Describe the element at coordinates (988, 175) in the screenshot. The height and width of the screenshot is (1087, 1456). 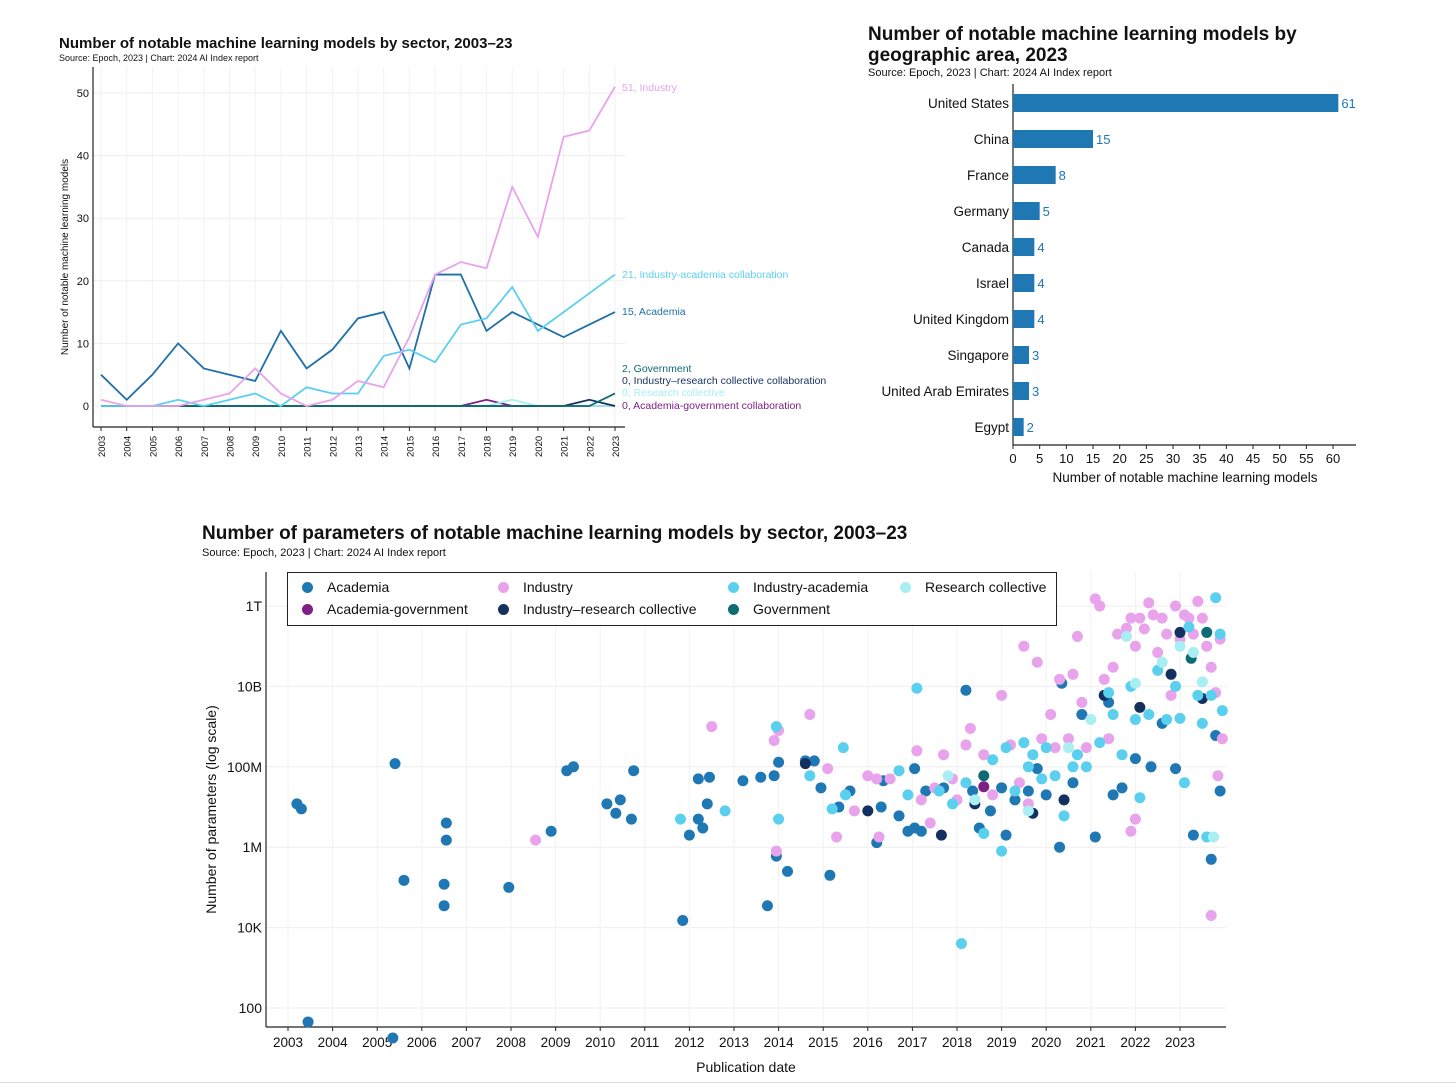
I see `category-label: France` at that location.